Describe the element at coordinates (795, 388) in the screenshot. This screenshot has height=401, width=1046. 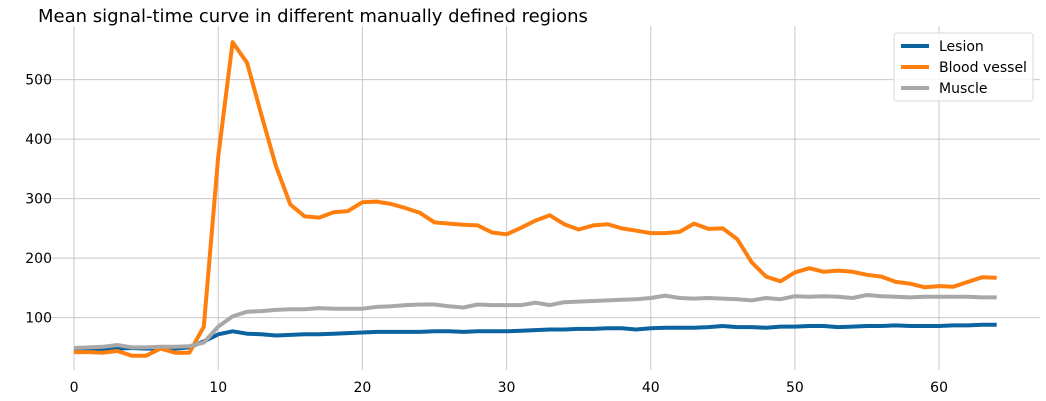
I see `x-tick-label: 50` at that location.